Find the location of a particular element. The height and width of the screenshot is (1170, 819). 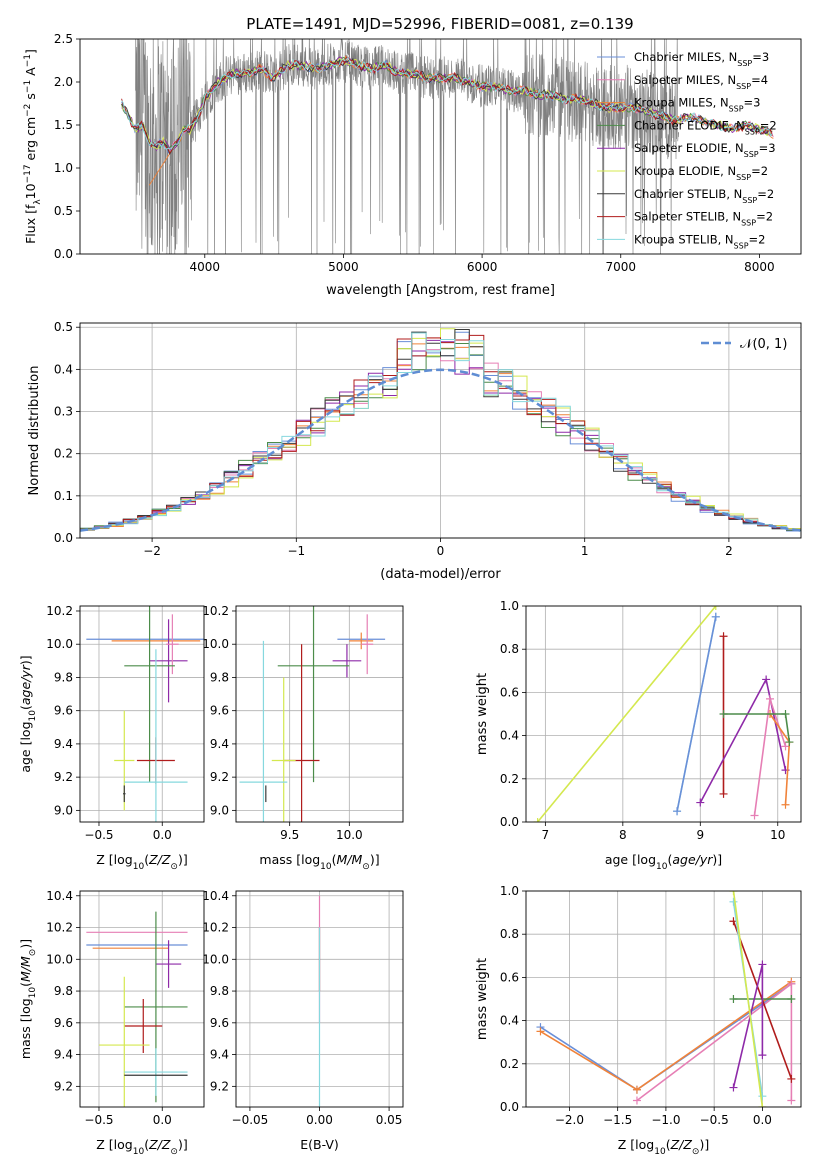

x-tick-label: 7 is located at coordinates (546, 835).